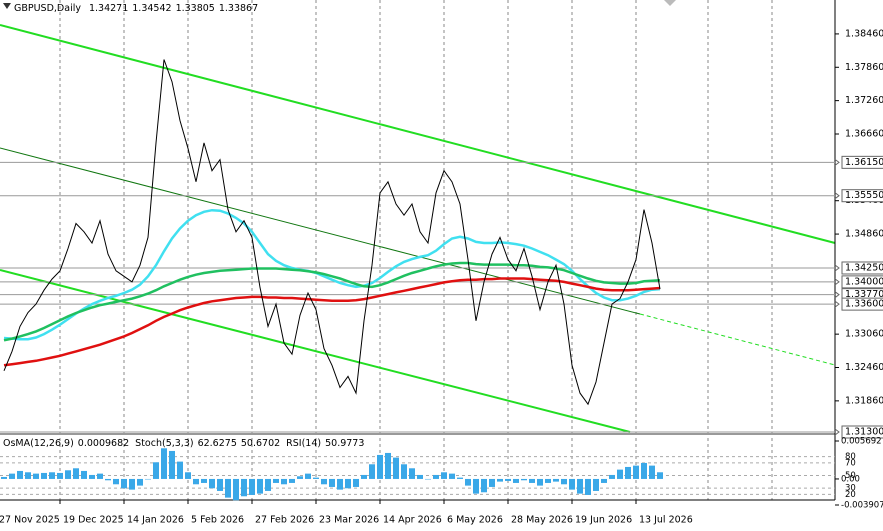 This screenshot has height=531, width=883. I want to click on y-tick-label: 1.37260, so click(864, 100).